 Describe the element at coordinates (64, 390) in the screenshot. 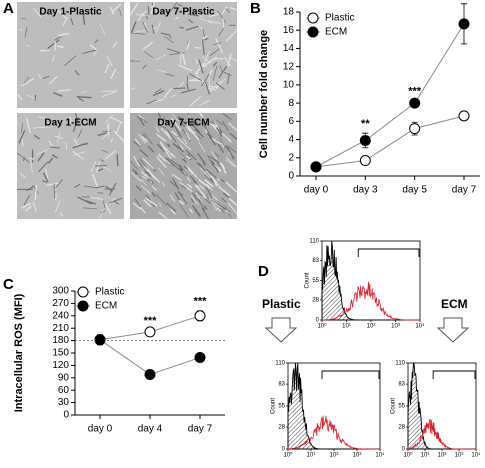

I see `y-tick-label: 60` at that location.